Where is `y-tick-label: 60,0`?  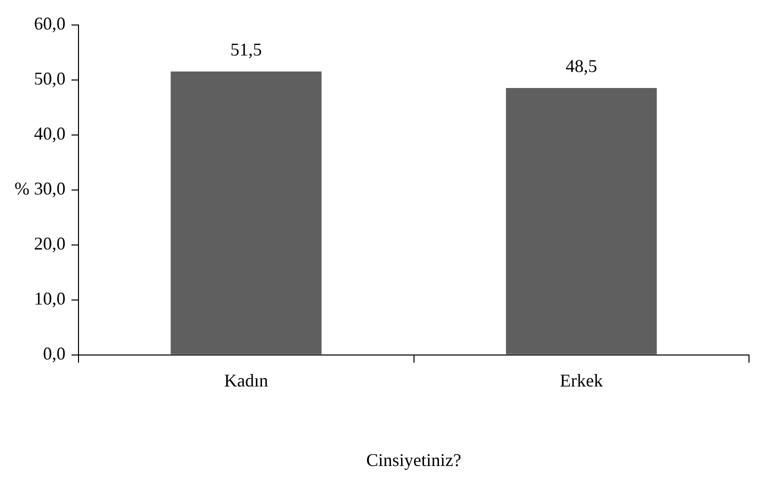
y-tick-label: 60,0 is located at coordinates (50, 24).